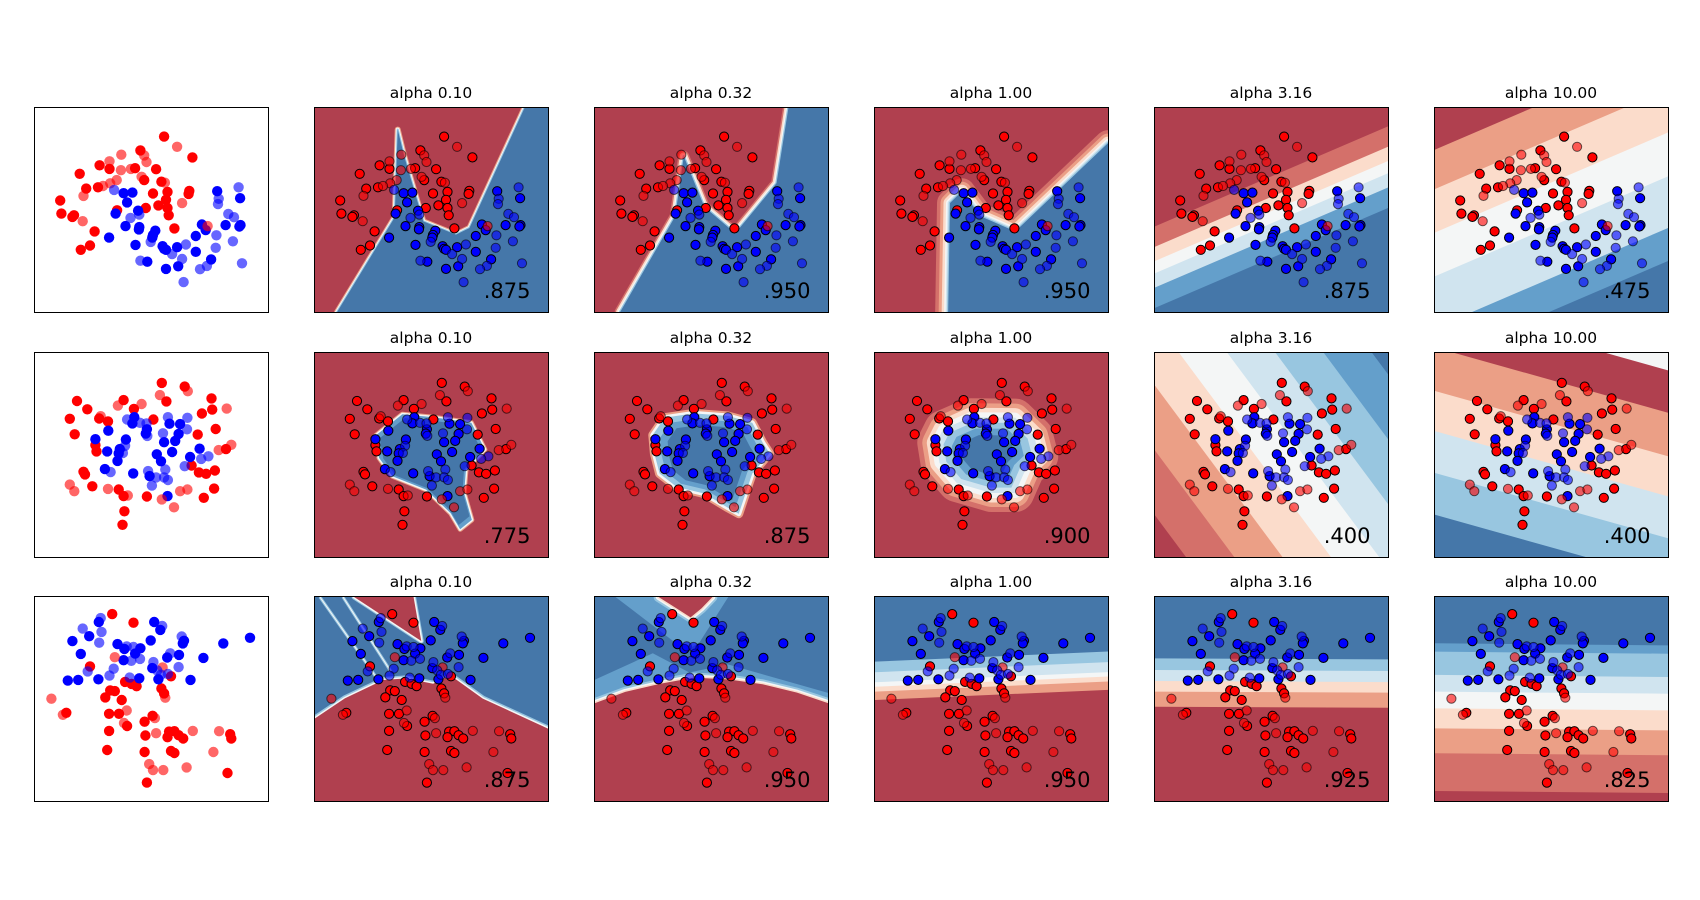  What do you see at coordinates (787, 536) in the screenshot?
I see `score-label: .875` at bounding box center [787, 536].